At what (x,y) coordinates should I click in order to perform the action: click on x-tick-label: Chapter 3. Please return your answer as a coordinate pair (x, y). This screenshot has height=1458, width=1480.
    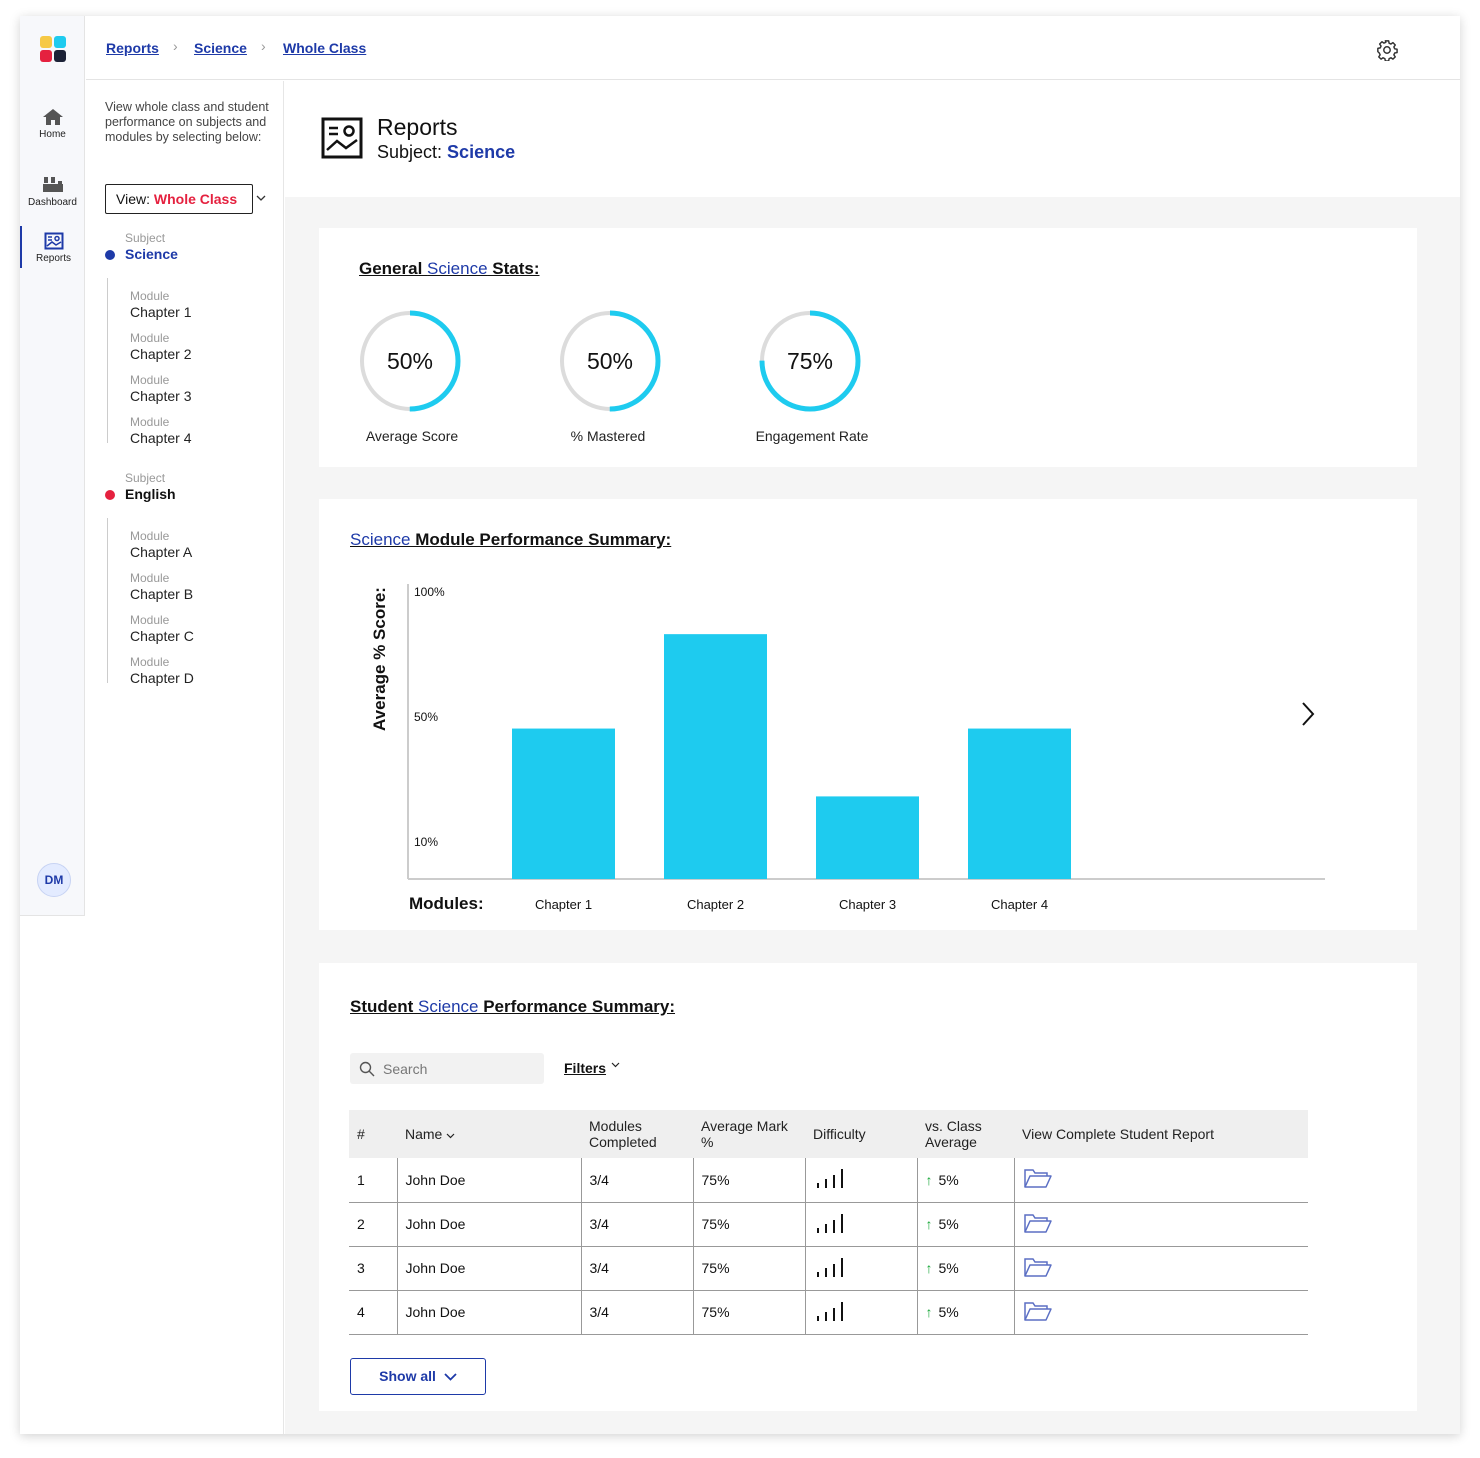
    Looking at the image, I should click on (867, 904).